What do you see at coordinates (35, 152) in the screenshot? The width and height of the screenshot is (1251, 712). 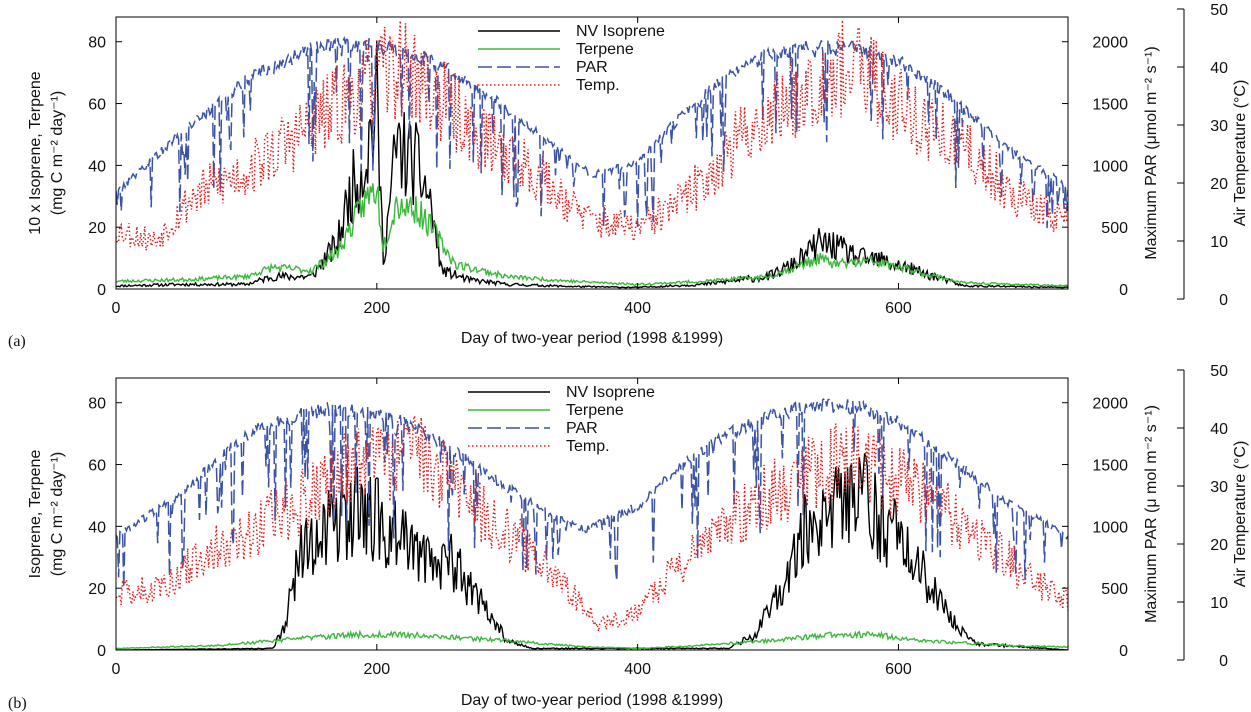 I see `y-axis-label: 10 x Isoprene, Terpene` at bounding box center [35, 152].